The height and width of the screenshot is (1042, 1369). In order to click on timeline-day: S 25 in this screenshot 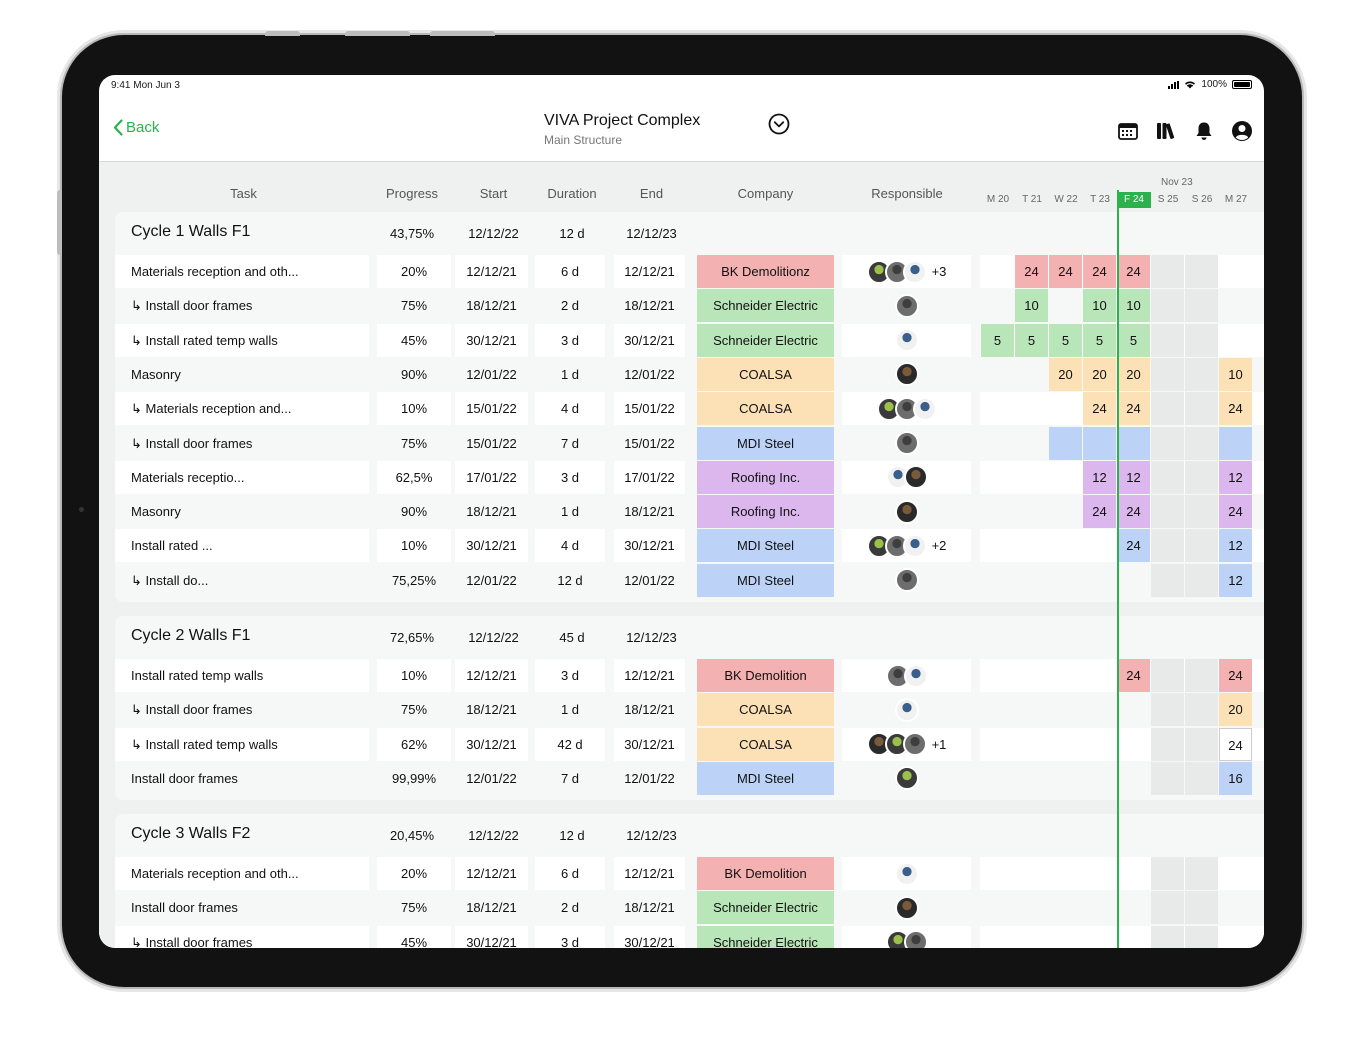, I will do `click(1168, 199)`.